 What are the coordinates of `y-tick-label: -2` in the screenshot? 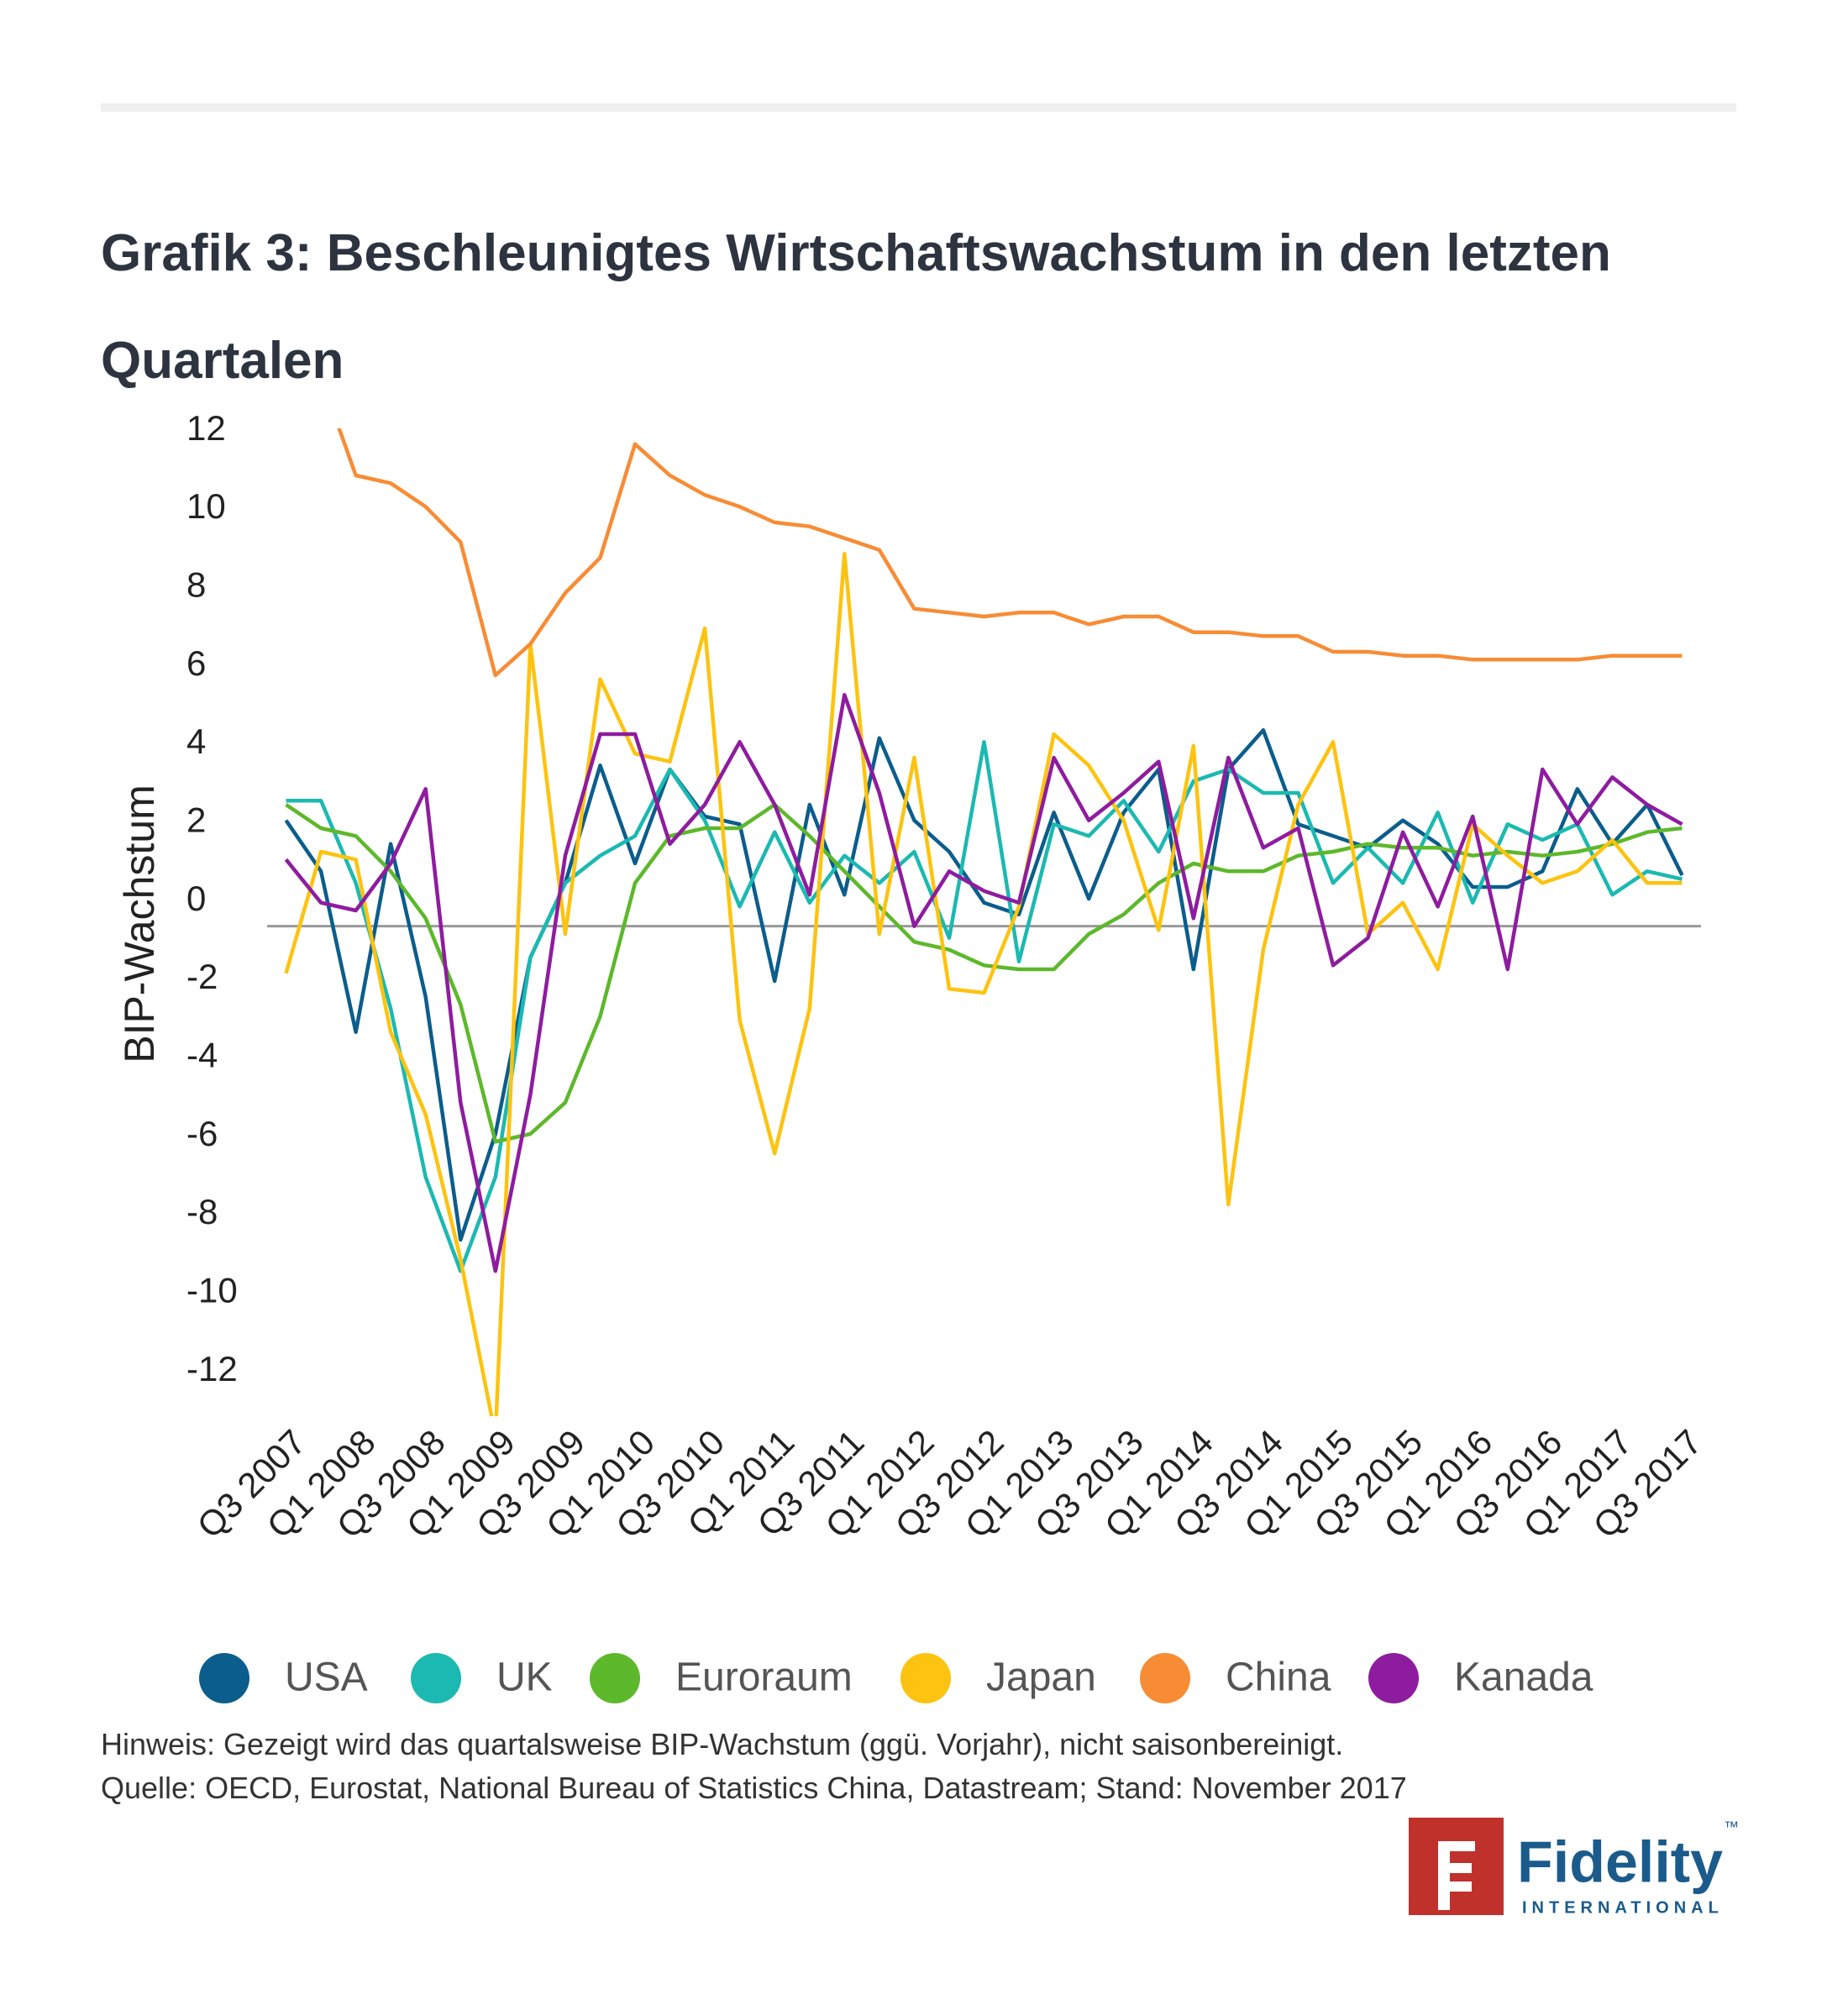 It's located at (202, 977).